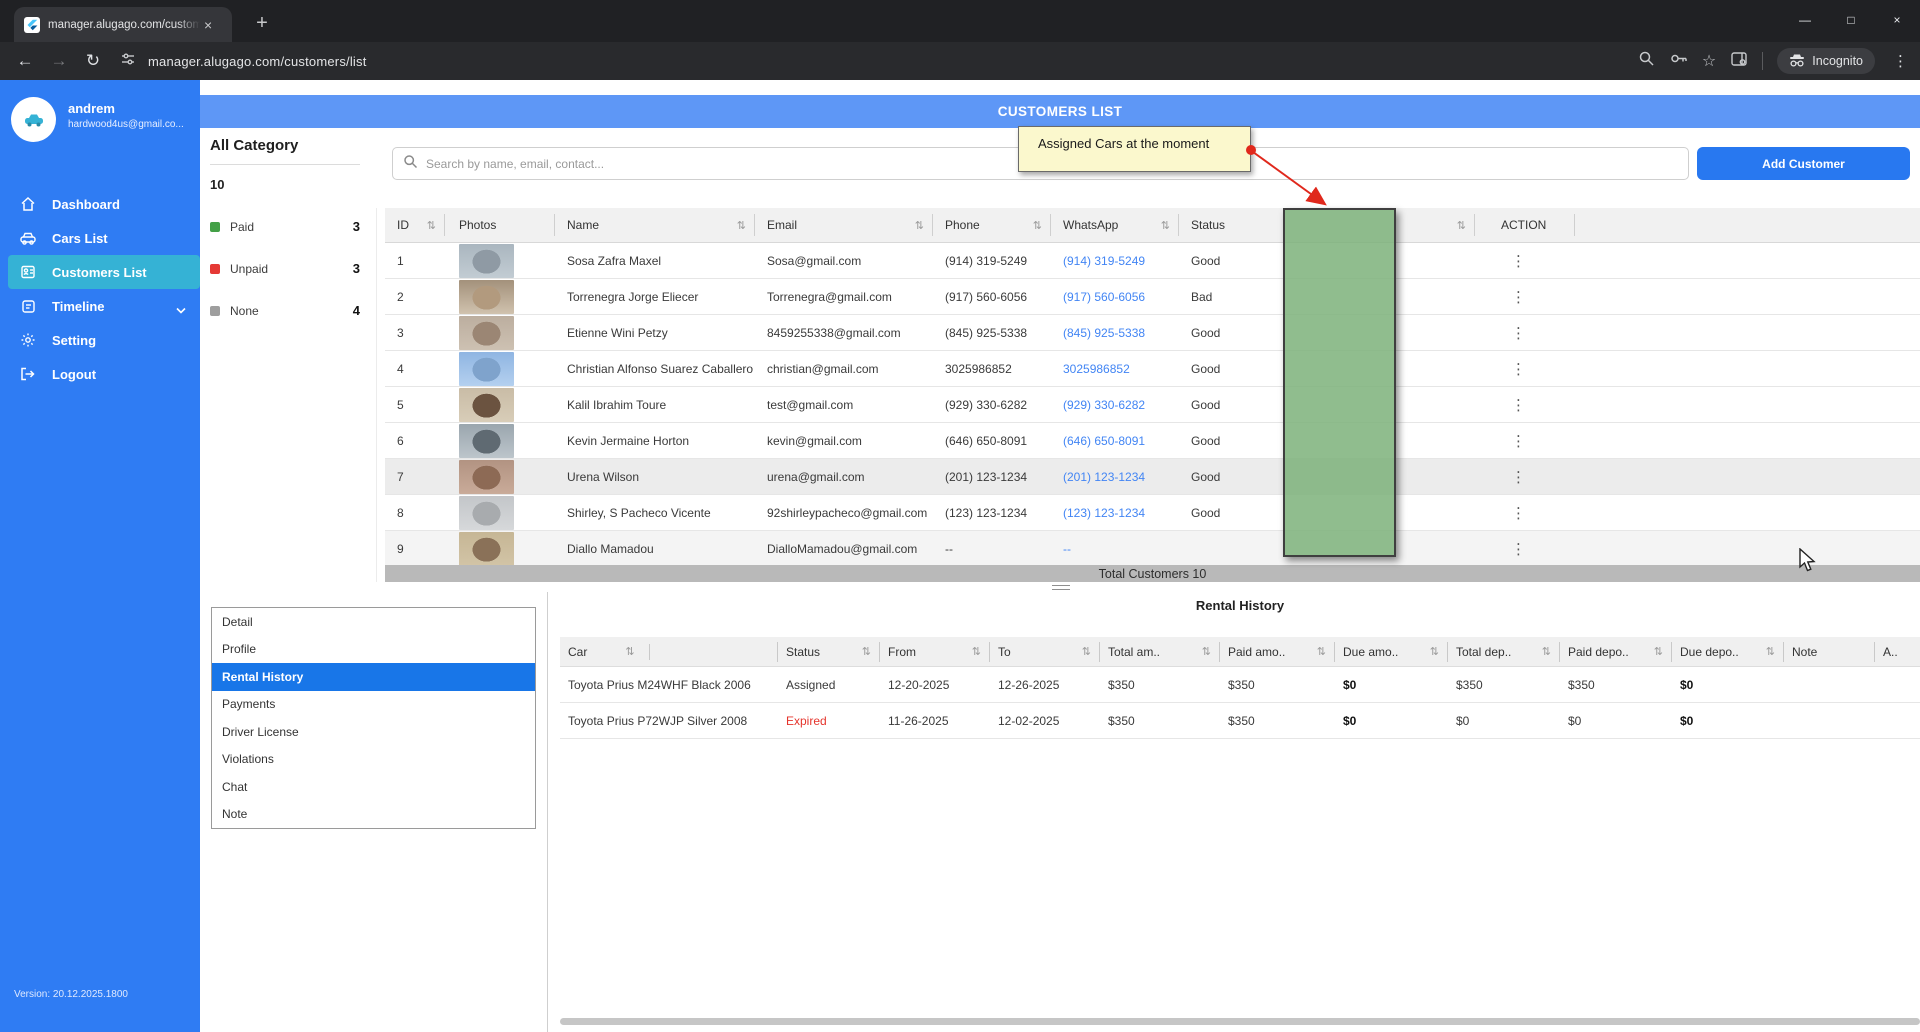 This screenshot has width=1920, height=1032. I want to click on tab-note: Note, so click(235, 814).